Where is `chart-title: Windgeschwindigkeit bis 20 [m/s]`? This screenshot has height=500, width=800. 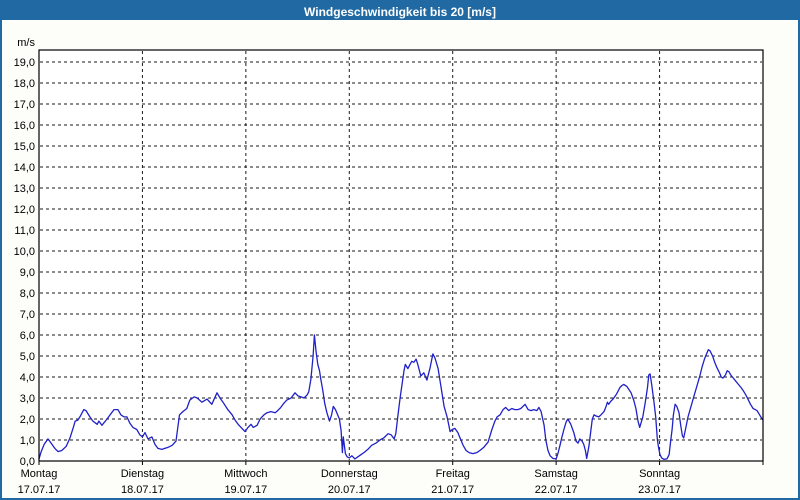 chart-title: Windgeschwindigkeit bis 20 [m/s] is located at coordinates (400, 12).